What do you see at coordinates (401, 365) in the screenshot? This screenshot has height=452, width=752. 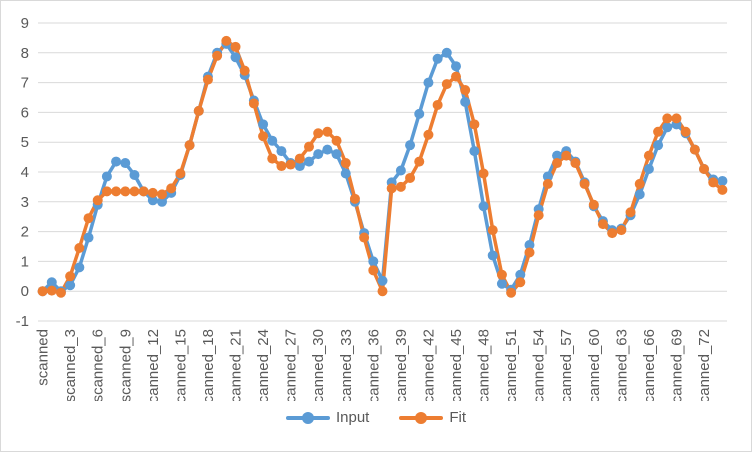 I see `x-tick-label: scanned_39` at bounding box center [401, 365].